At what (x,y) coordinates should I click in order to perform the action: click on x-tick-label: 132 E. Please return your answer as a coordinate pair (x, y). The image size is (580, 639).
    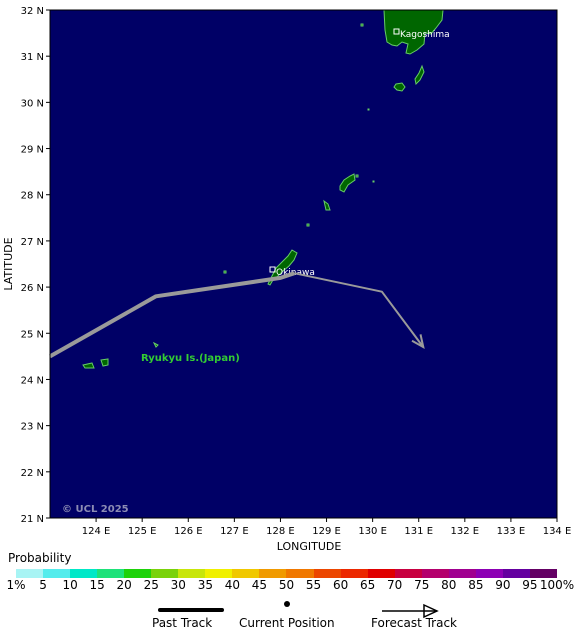
    Looking at the image, I should click on (465, 531).